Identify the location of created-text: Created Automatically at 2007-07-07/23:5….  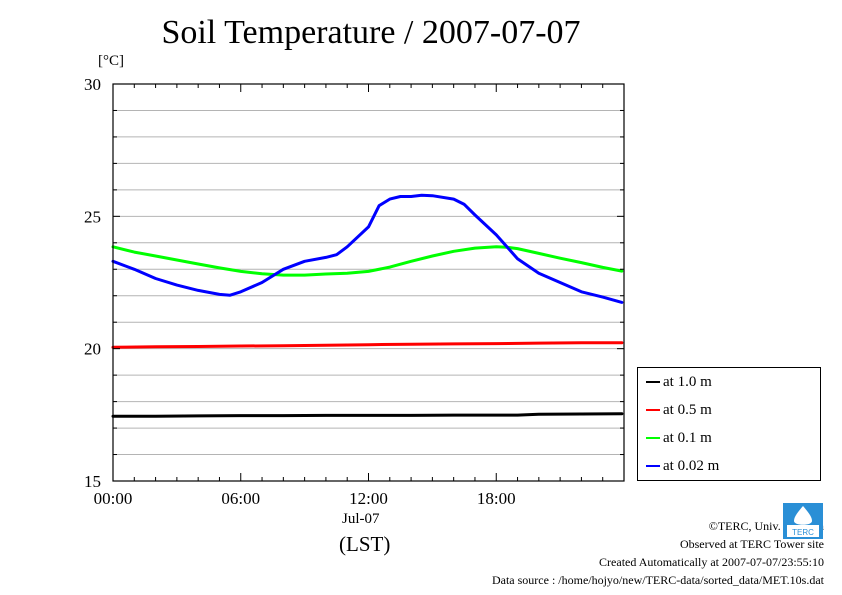
(711, 562).